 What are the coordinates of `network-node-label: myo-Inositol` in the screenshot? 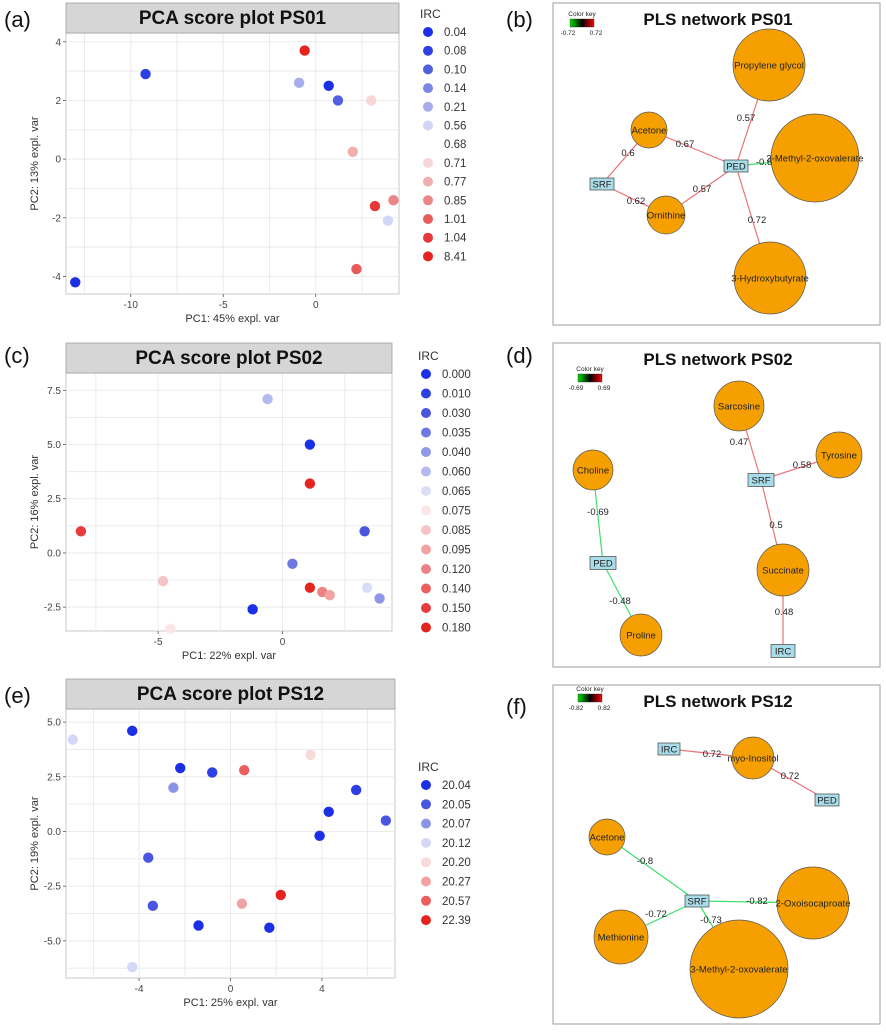 It's located at (752, 759).